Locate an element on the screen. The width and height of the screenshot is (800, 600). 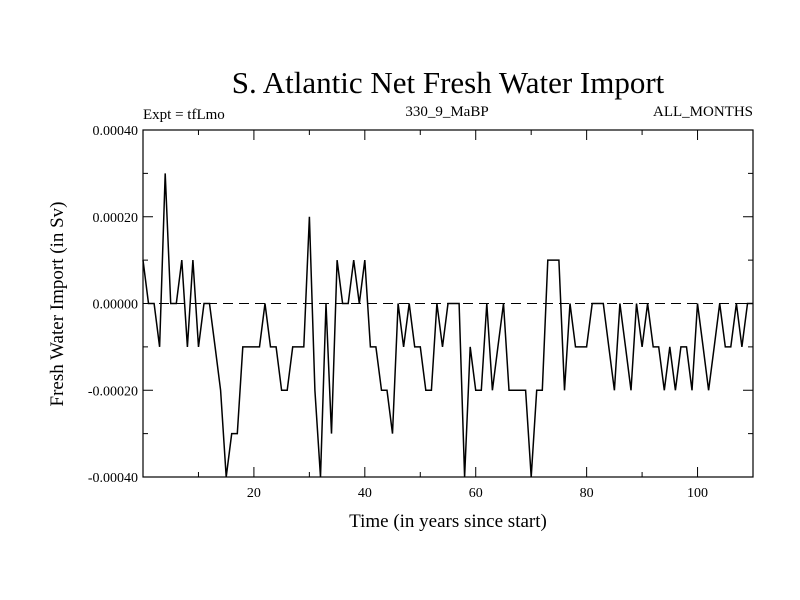
y-tick-label: -0.00020 is located at coordinates (113, 391).